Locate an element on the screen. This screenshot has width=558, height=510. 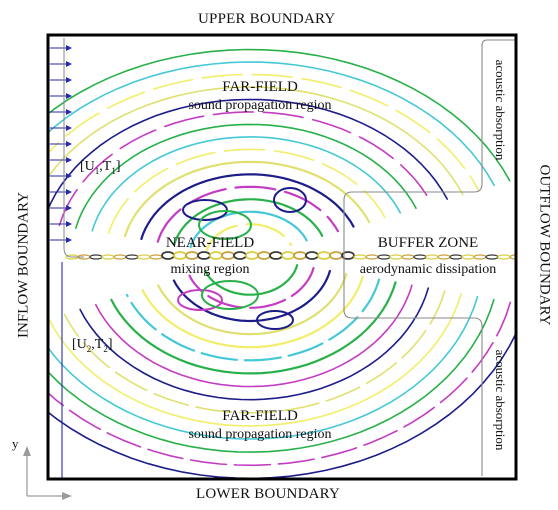
far-field-upper-title: FAR-FIELD is located at coordinates (260, 87).